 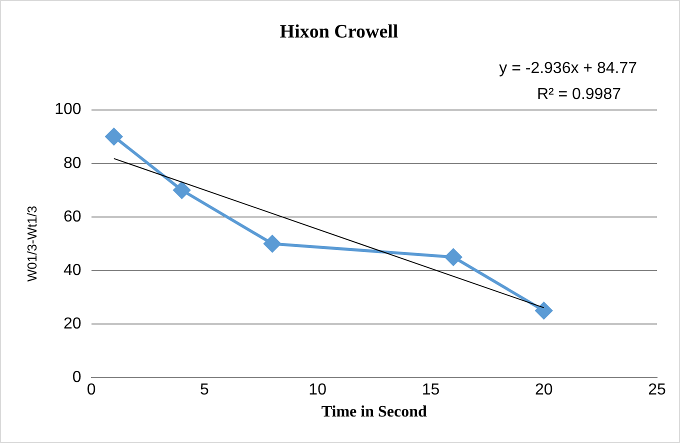 I want to click on x-tick-label: 5, so click(x=204, y=390).